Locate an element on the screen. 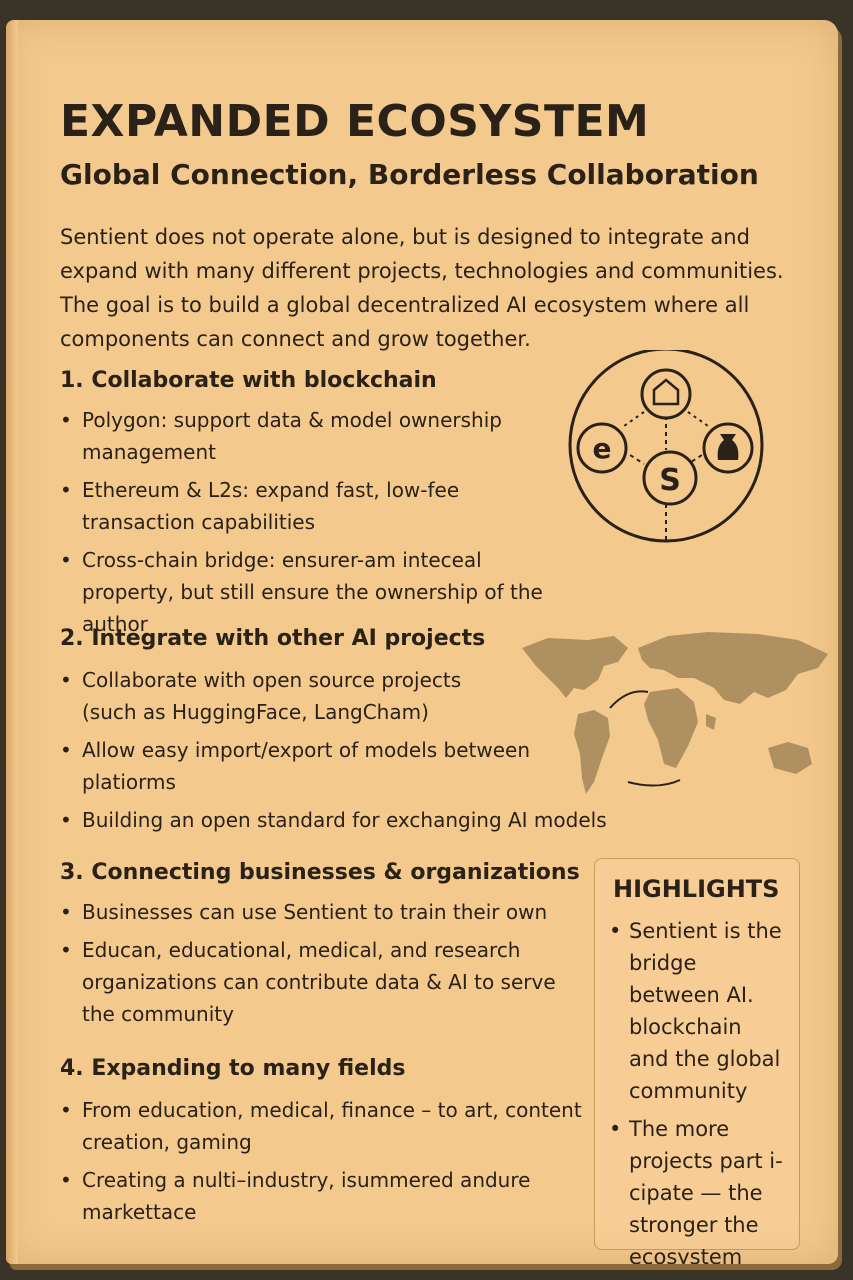 The height and width of the screenshot is (1280, 853). e-logo-icon: e is located at coordinates (602, 448).